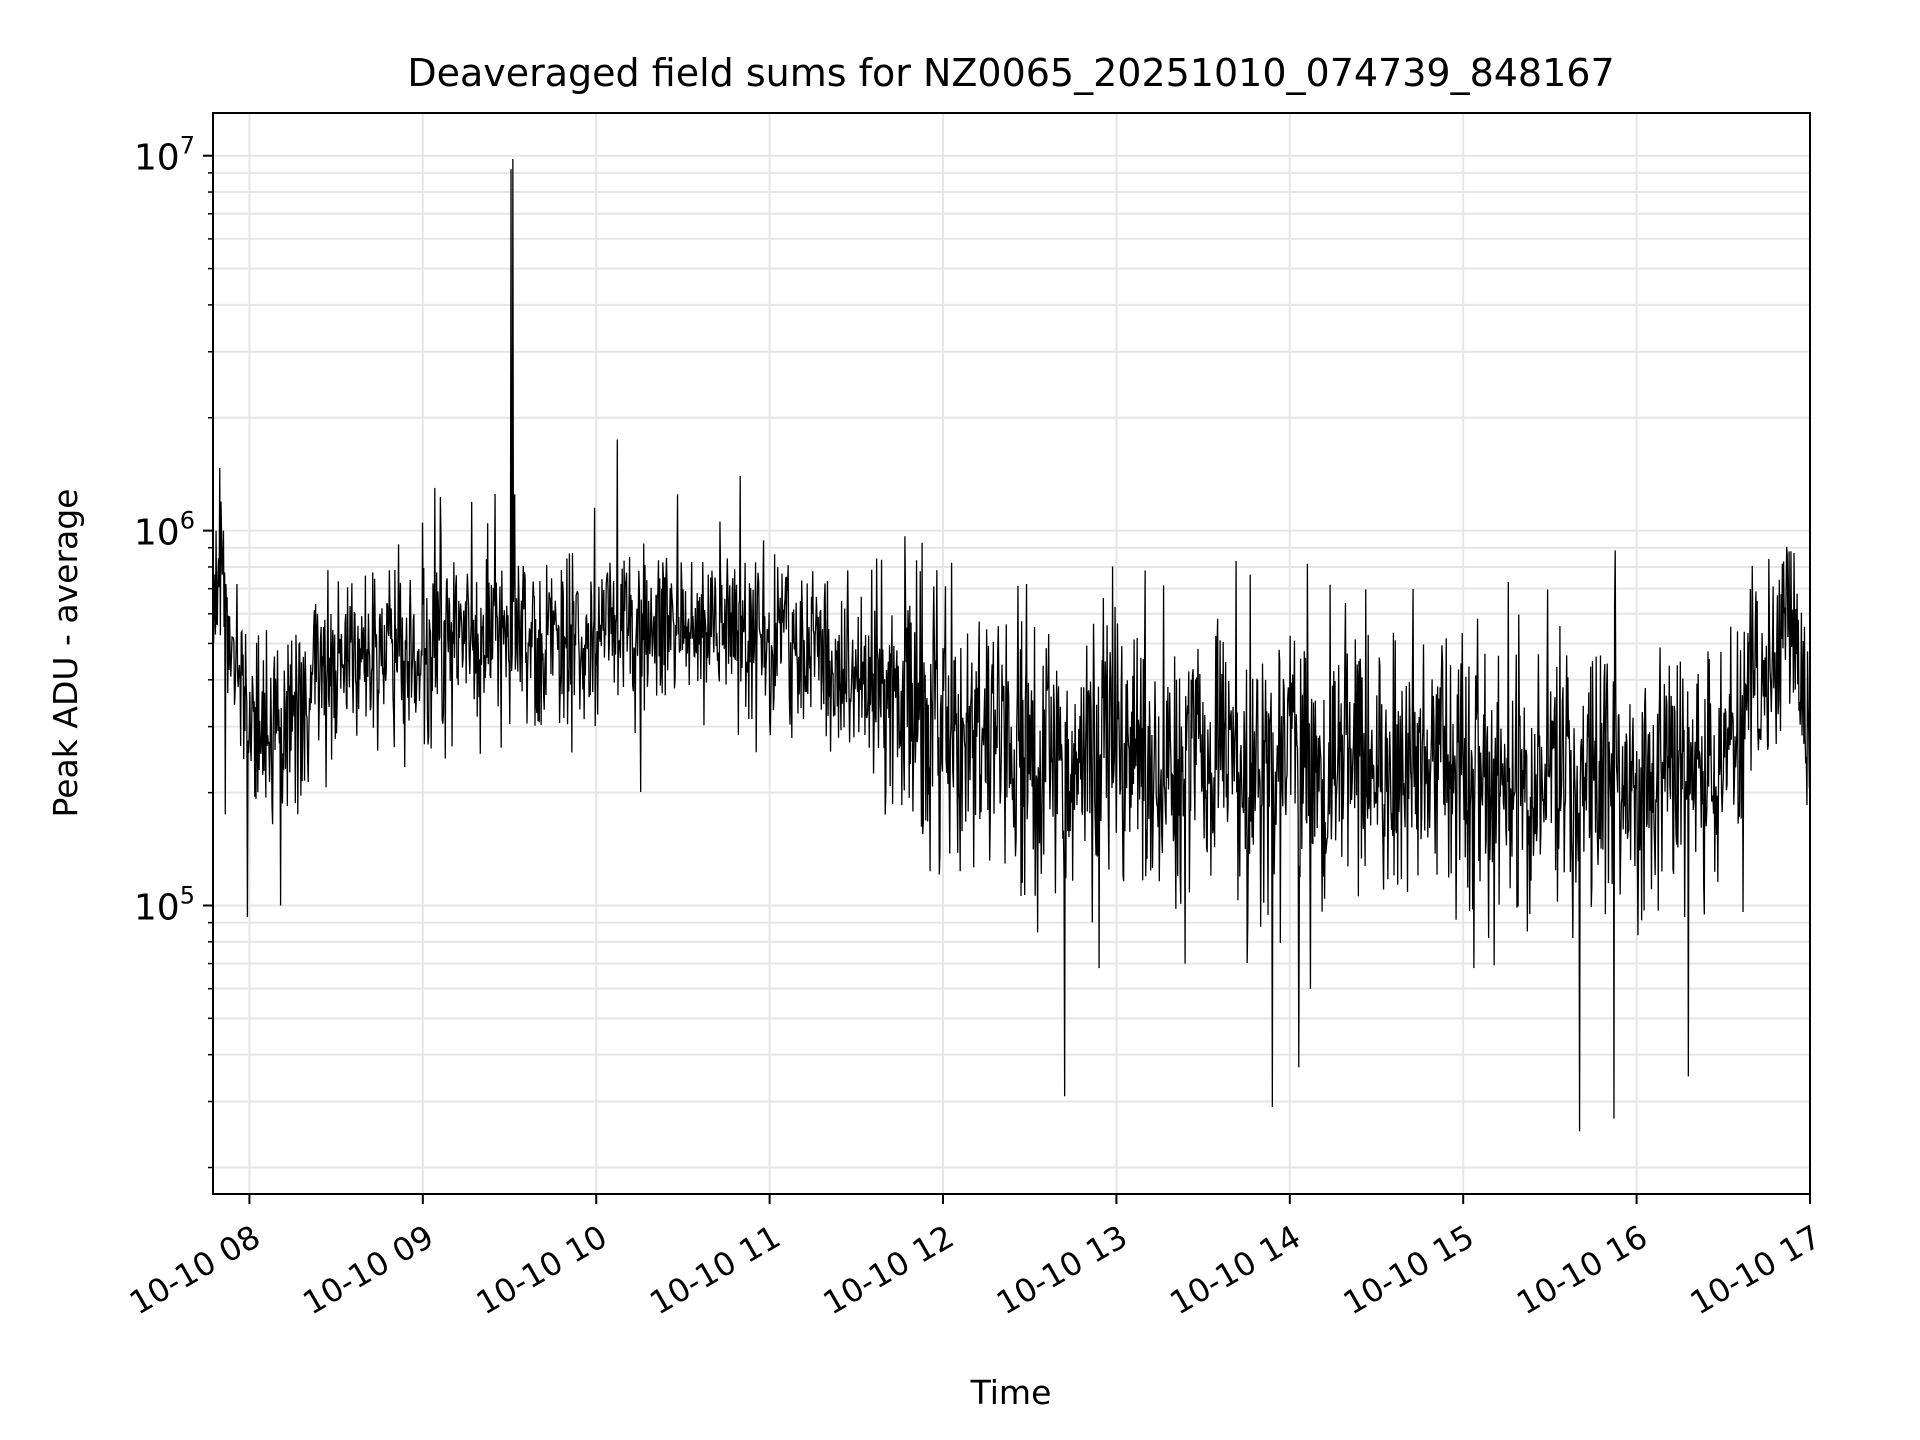 This screenshot has height=1440, width=1920. I want to click on x-axis-label: Time, so click(1011, 1392).